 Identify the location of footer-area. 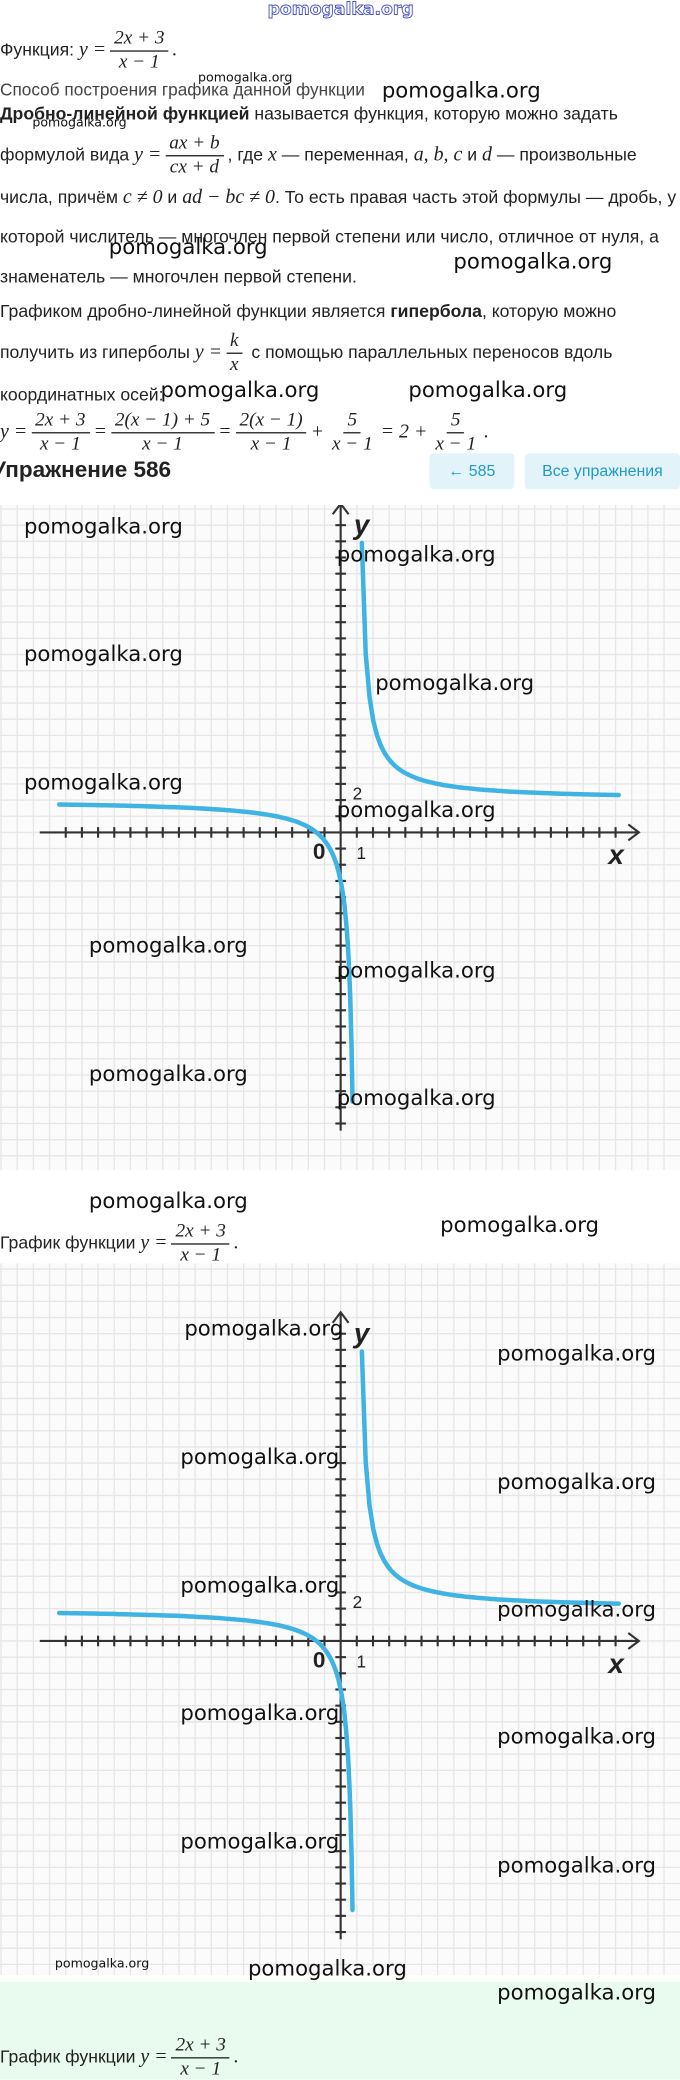
(340, 2030).